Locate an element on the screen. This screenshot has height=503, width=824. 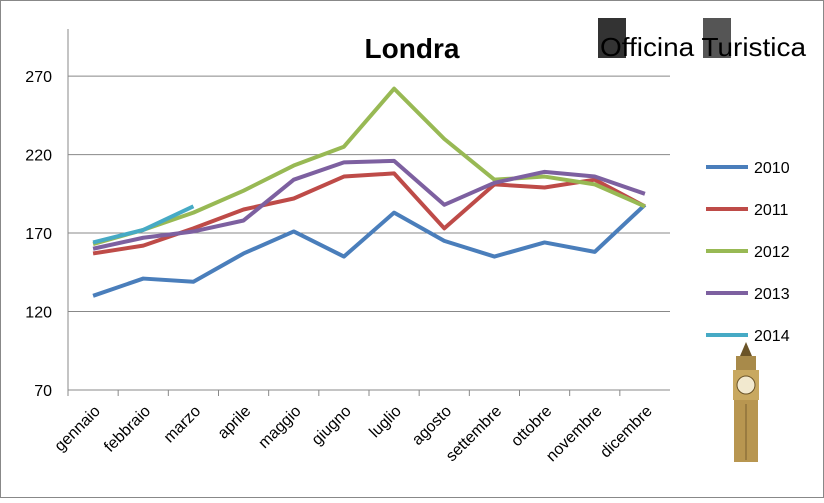
y-tick-label: 220 is located at coordinates (38, 156).